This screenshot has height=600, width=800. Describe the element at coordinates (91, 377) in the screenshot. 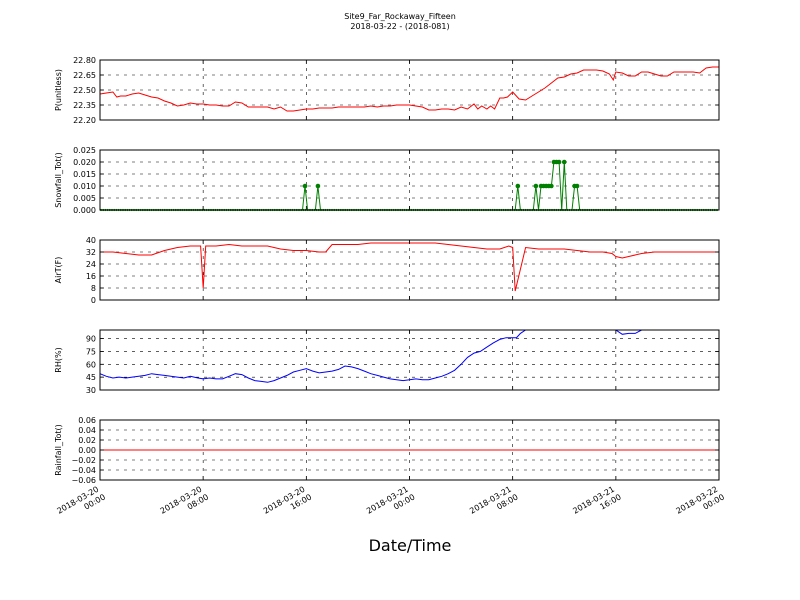

I see `y-tick-label: 45` at that location.